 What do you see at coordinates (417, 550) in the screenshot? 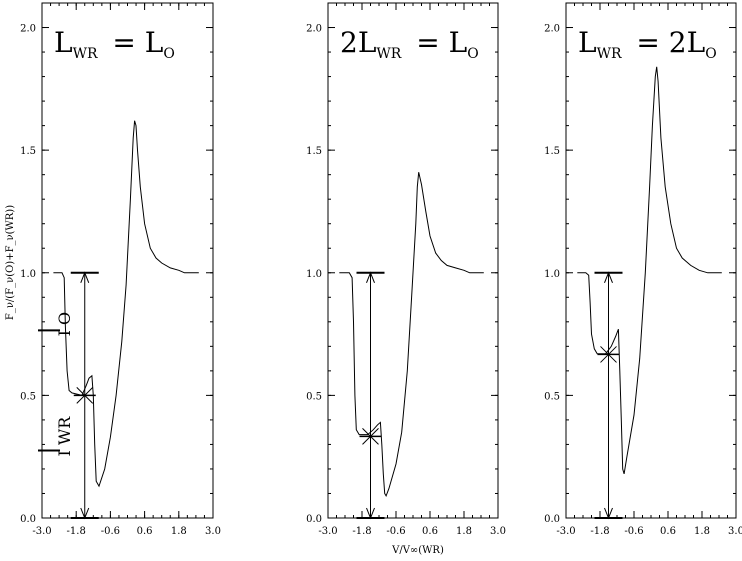
I see `x-axis-label: V/V∞(WR)` at bounding box center [417, 550].